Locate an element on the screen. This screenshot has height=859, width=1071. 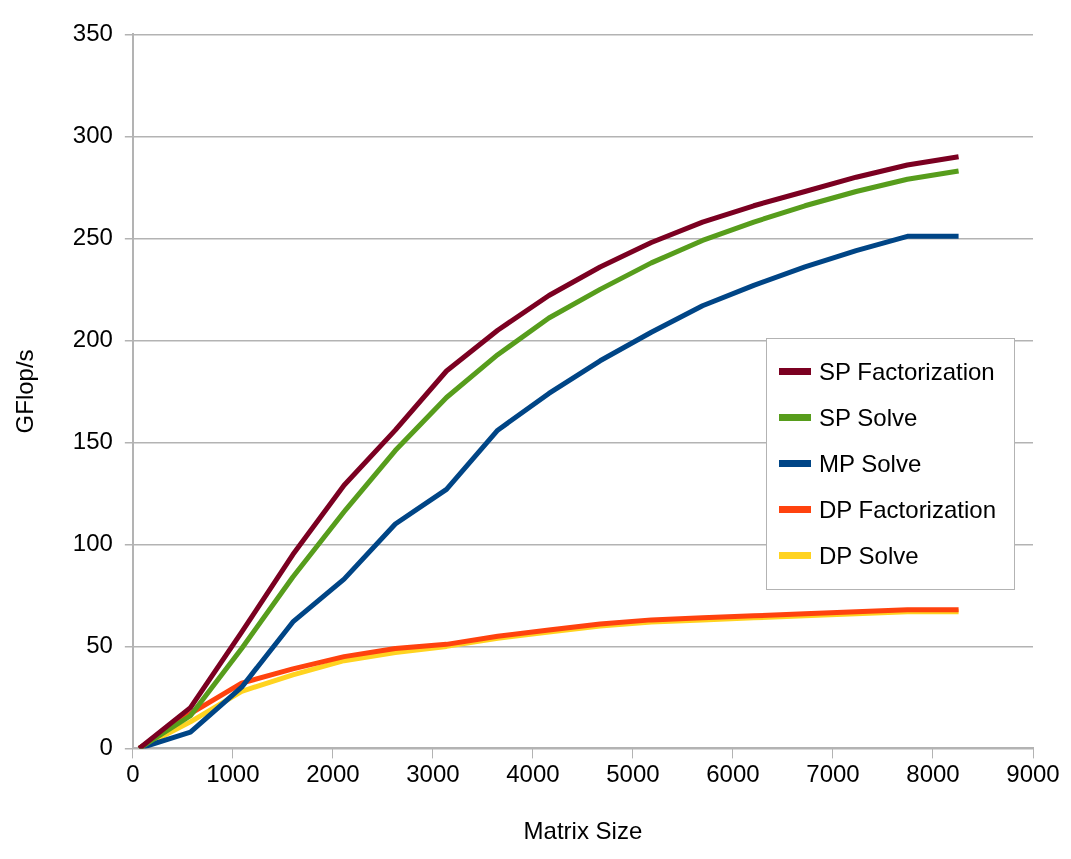
x-tick-label: 4000 is located at coordinates (533, 774).